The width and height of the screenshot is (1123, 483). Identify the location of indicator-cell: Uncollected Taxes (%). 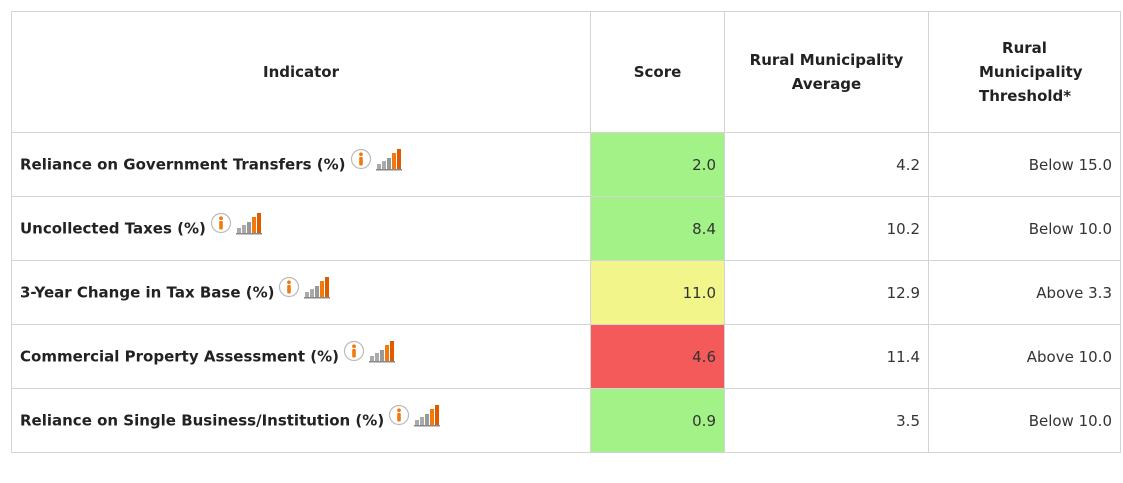
(301, 228).